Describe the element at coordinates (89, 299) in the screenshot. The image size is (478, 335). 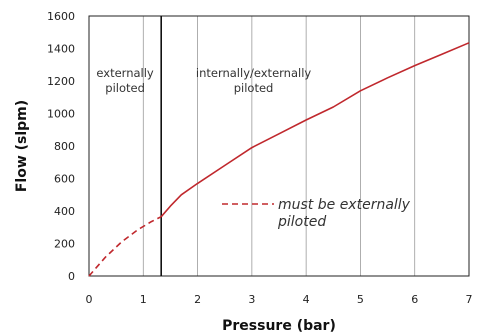
I see `x-tick-label: 0` at that location.